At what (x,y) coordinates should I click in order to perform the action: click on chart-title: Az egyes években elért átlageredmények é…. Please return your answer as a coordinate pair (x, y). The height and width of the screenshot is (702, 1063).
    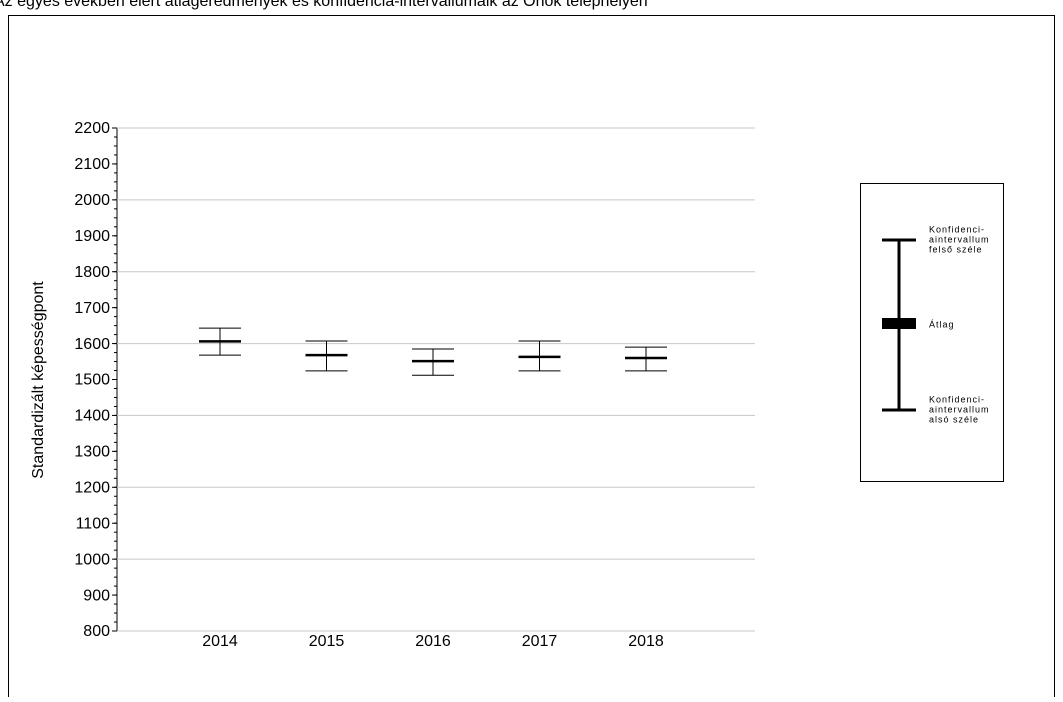
    Looking at the image, I should click on (324, 5).